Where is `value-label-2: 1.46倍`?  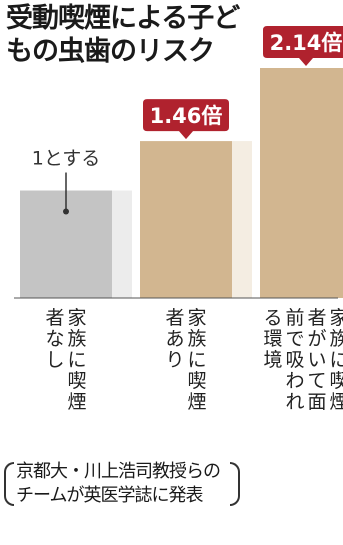 value-label-2: 1.46倍 is located at coordinates (186, 116).